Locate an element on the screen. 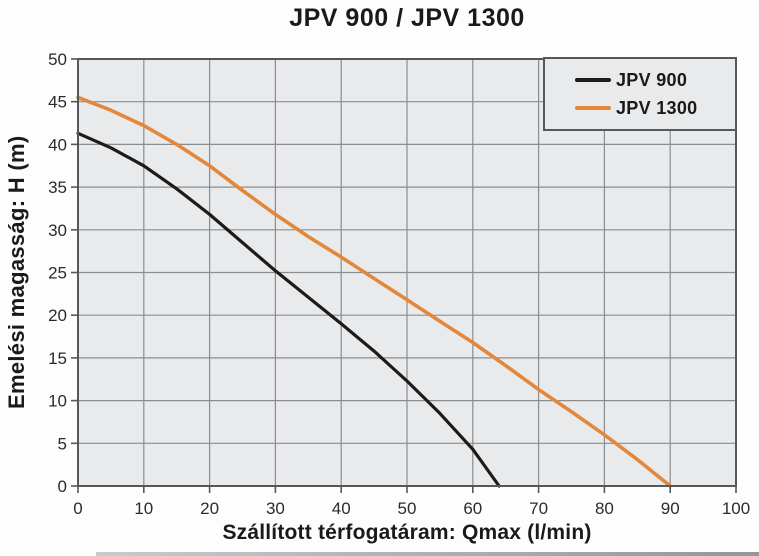  page-edge-artifact is located at coordinates (427, 554).